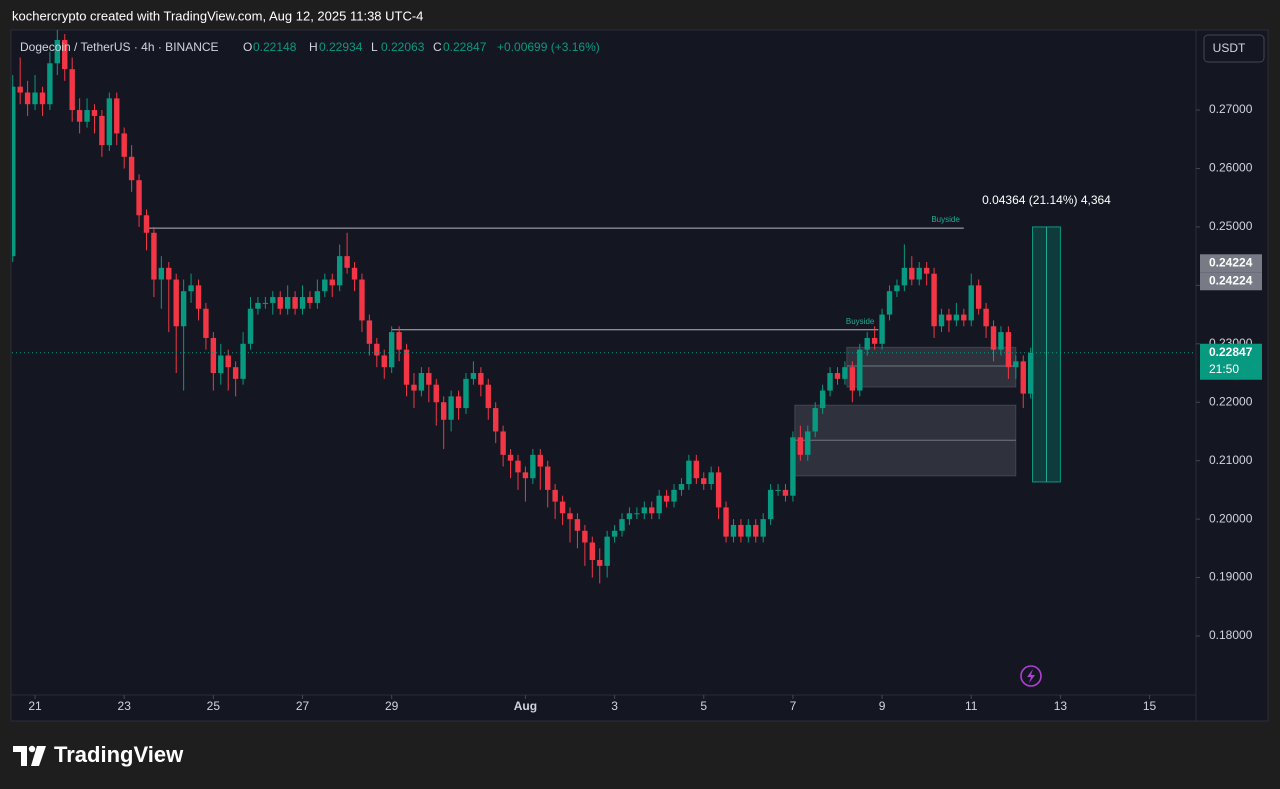  Describe the element at coordinates (303, 706) in the screenshot. I see `x-tick-label: 27` at that location.